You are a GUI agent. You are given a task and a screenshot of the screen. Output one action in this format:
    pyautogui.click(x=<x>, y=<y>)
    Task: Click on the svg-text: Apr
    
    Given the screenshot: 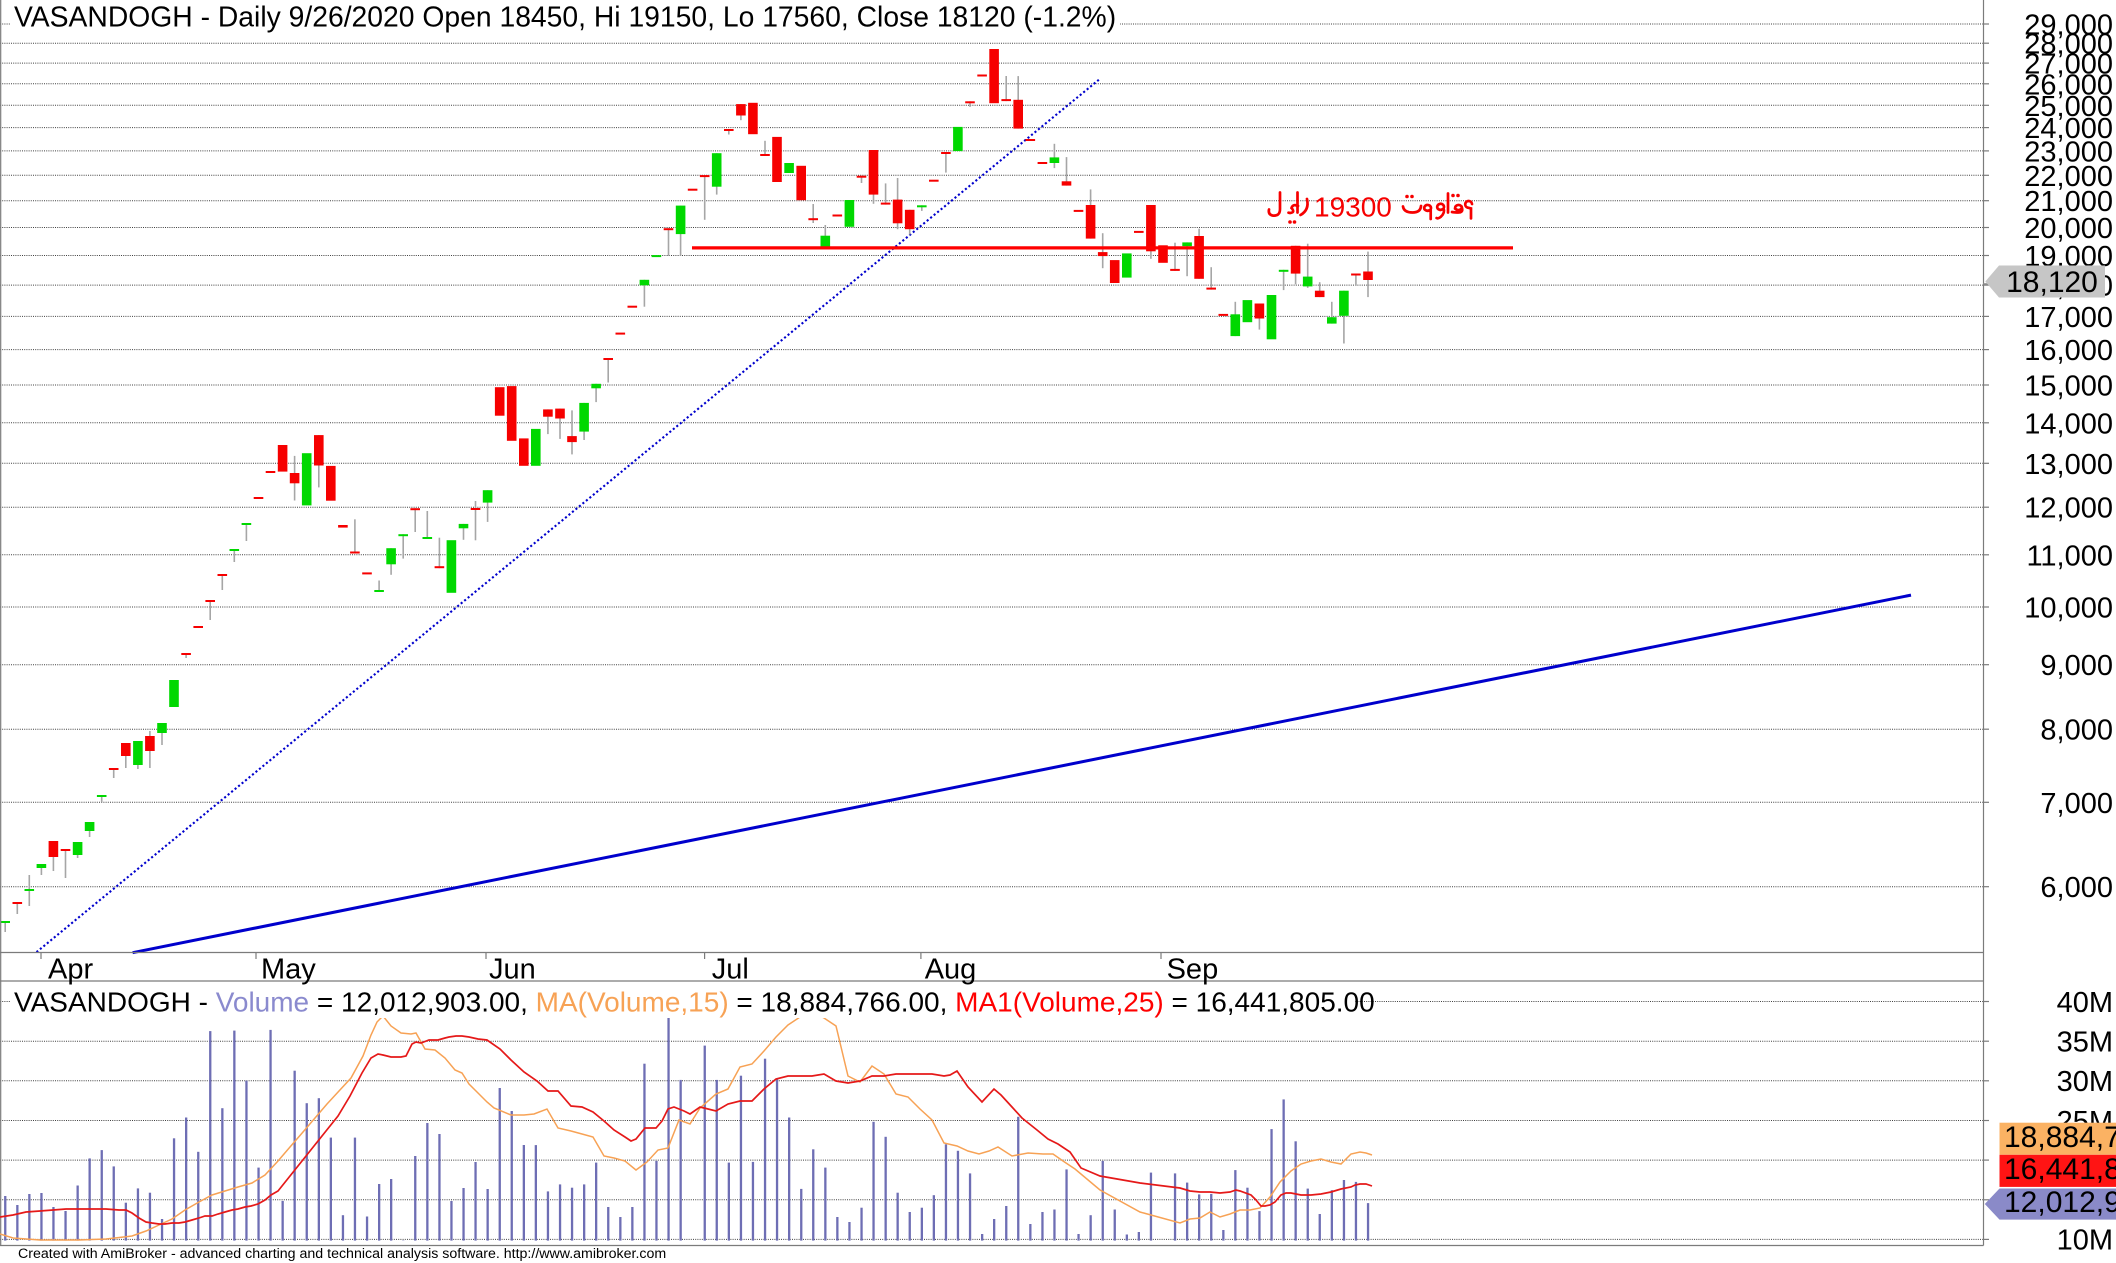 What is the action you would take?
    pyautogui.click(x=70, y=970)
    